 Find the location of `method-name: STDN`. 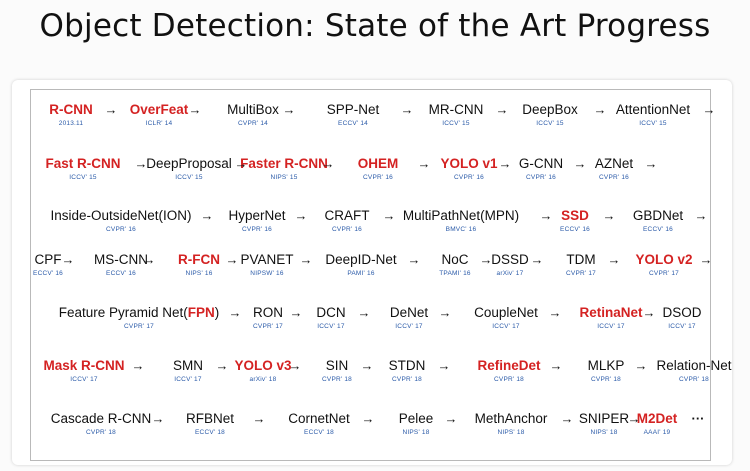

method-name: STDN is located at coordinates (407, 365).